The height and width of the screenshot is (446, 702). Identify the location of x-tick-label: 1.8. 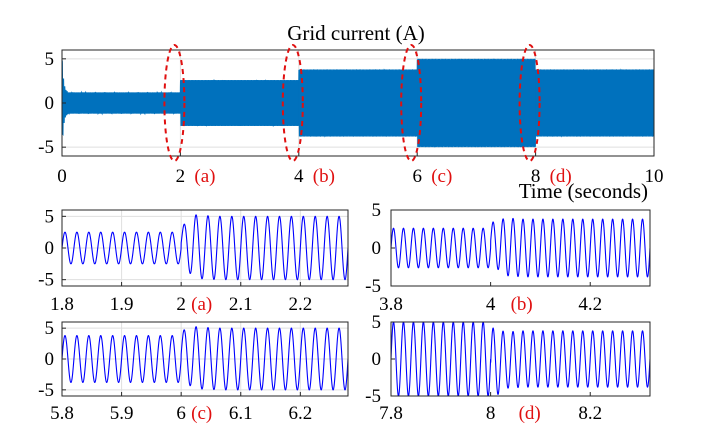
(62, 304).